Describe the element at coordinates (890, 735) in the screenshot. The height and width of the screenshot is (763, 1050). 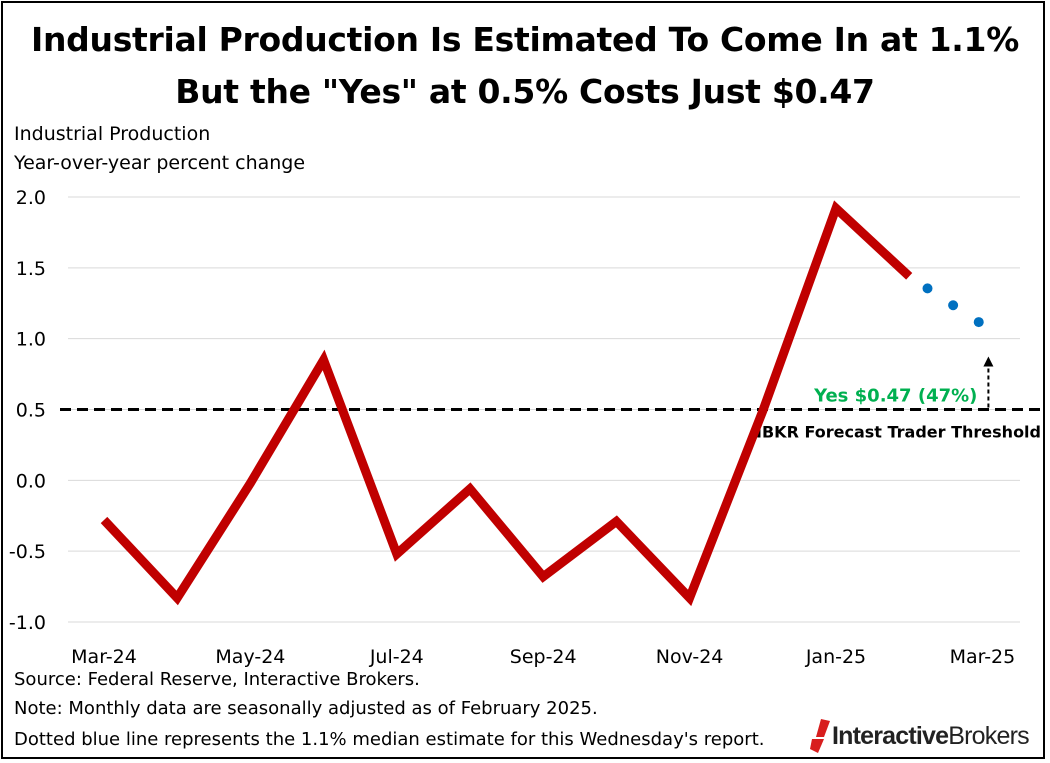
I see `logo-wordmark-part1: Interactive` at that location.